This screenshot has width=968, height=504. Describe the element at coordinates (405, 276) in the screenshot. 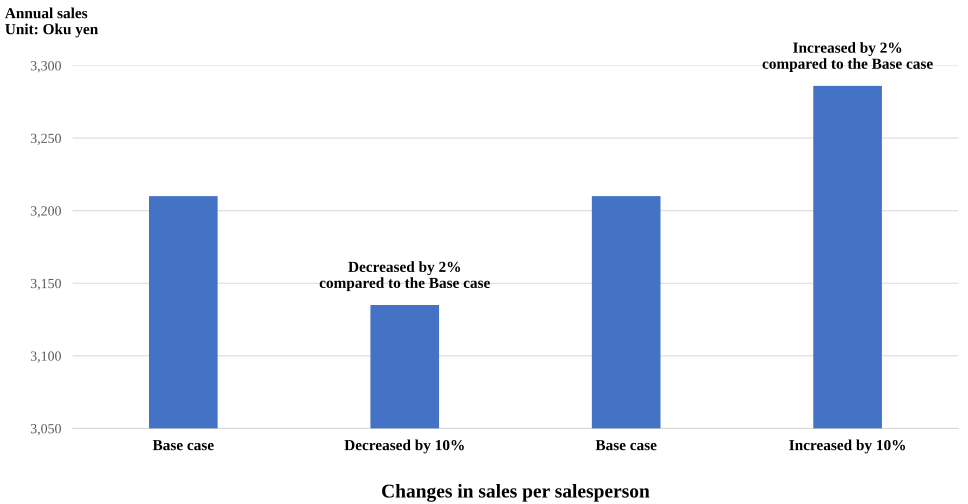

I see `annotation: Decreased by 2% compared to the Base case` at that location.